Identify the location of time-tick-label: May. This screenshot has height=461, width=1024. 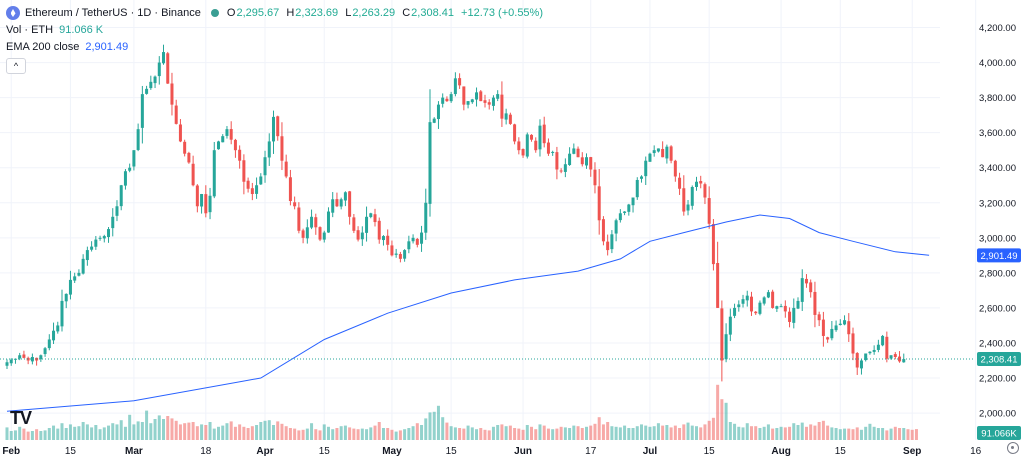
(392, 451).